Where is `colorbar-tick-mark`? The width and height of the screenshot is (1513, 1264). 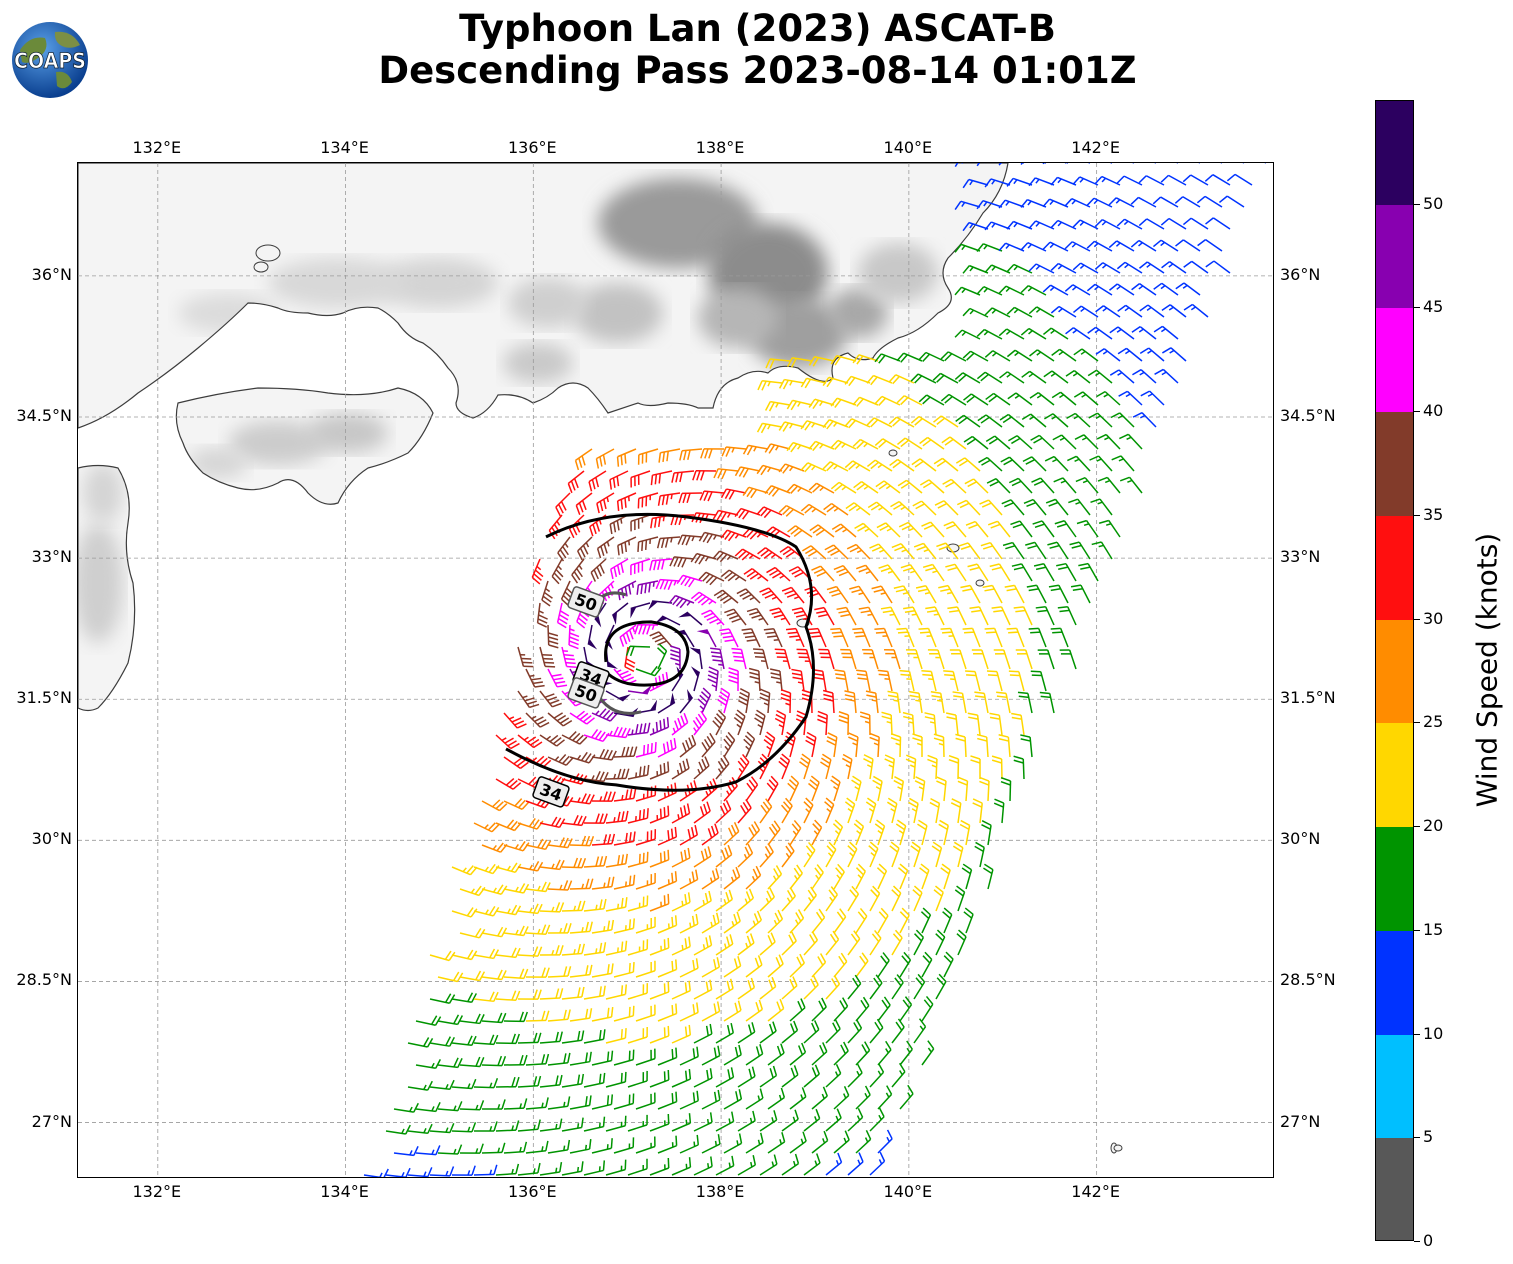
colorbar-tick-mark is located at coordinates (1417, 204).